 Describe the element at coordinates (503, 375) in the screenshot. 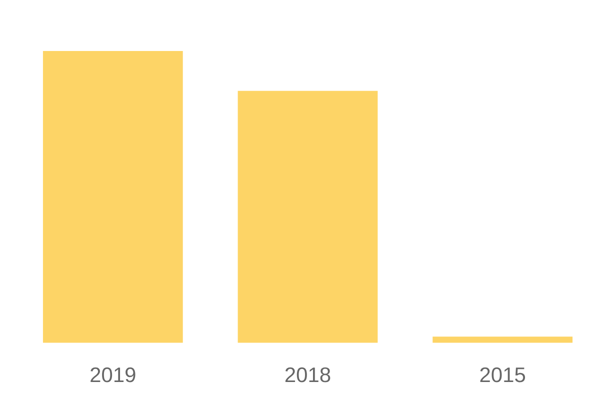

I see `x-tick-label: 2015` at that location.